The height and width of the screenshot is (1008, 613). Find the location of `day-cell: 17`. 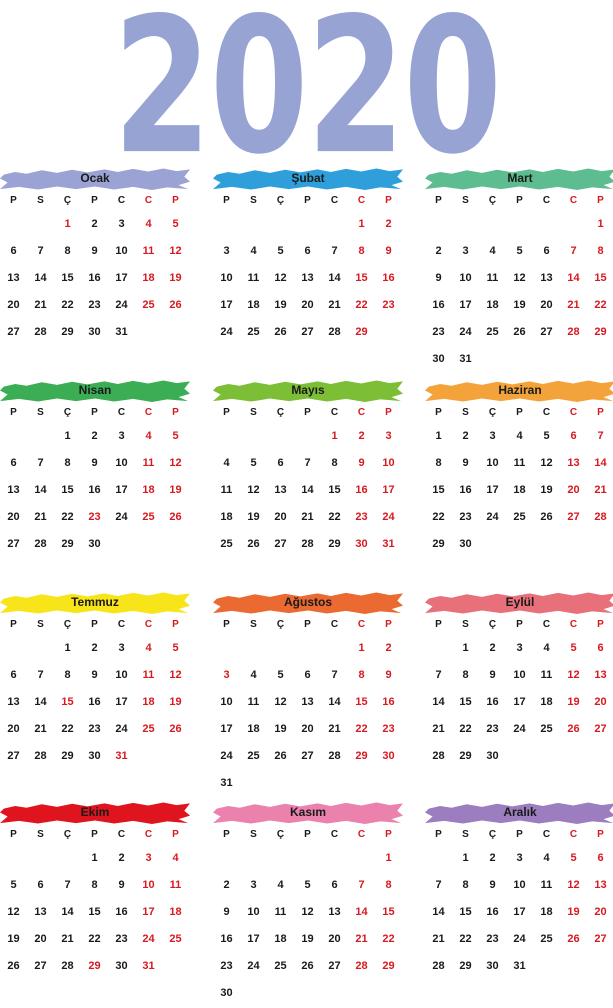

day-cell: 17 is located at coordinates (226, 729).